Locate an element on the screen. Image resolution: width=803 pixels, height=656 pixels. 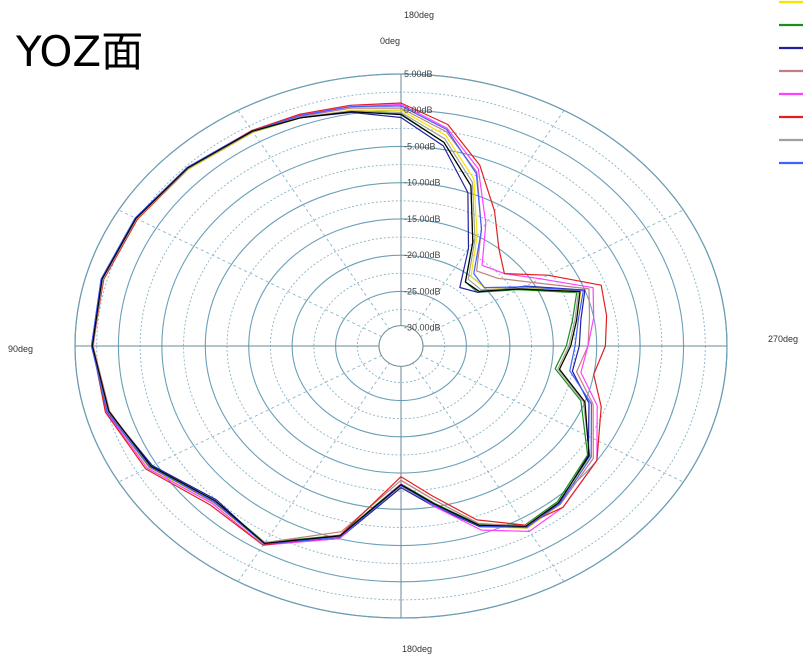
angle-tick-label: 0deg is located at coordinates (390, 41).